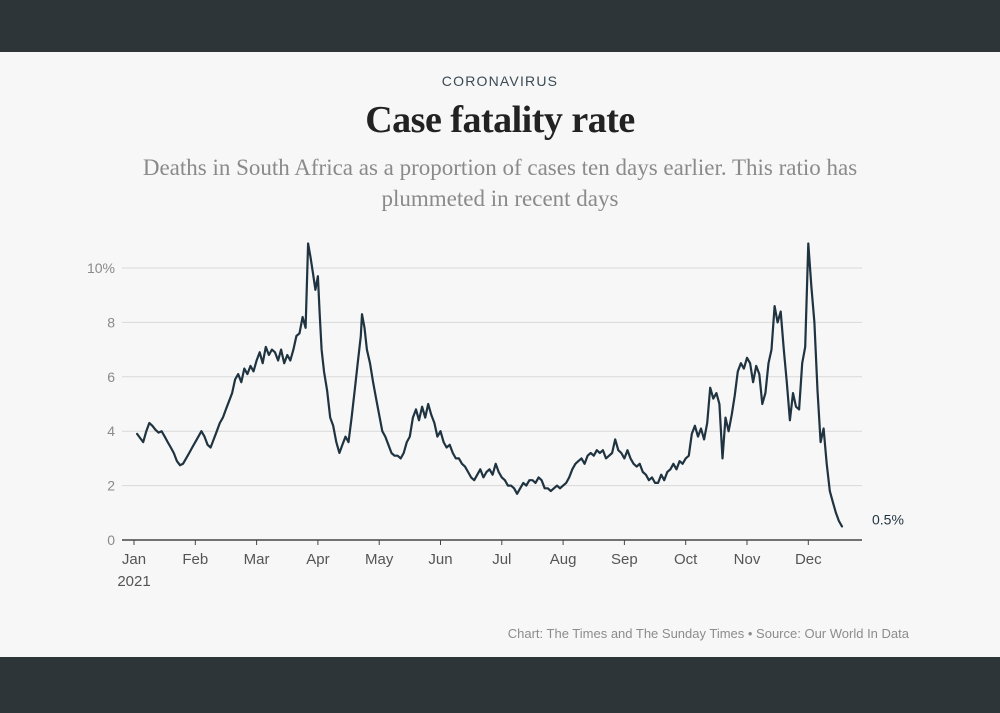  I want to click on chart-title: Case fatality rate, so click(500, 120).